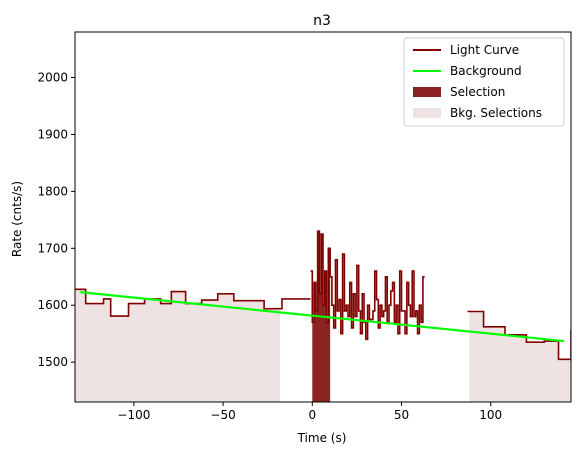 Image resolution: width=584 pixels, height=459 pixels. Describe the element at coordinates (52, 78) in the screenshot. I see `y-tick-label: 2000` at that location.